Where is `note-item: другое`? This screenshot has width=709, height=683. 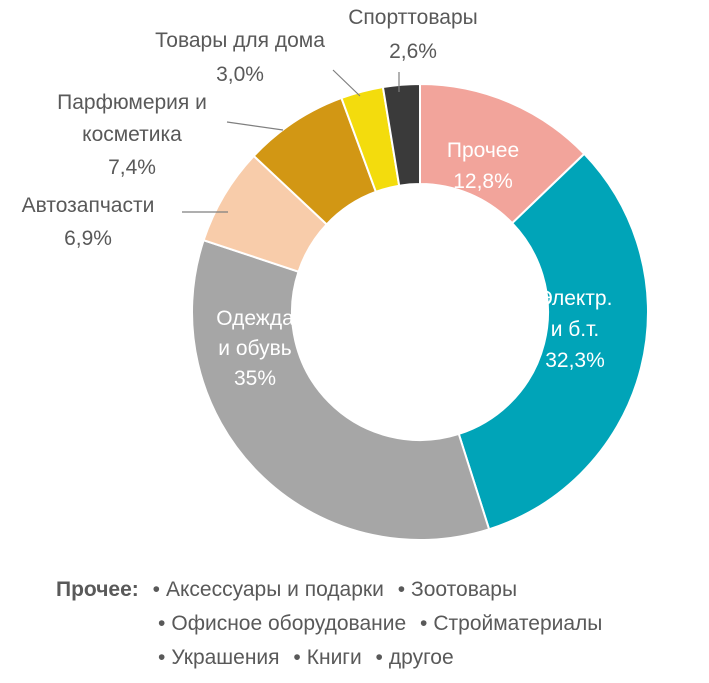 note-item: другое is located at coordinates (421, 657).